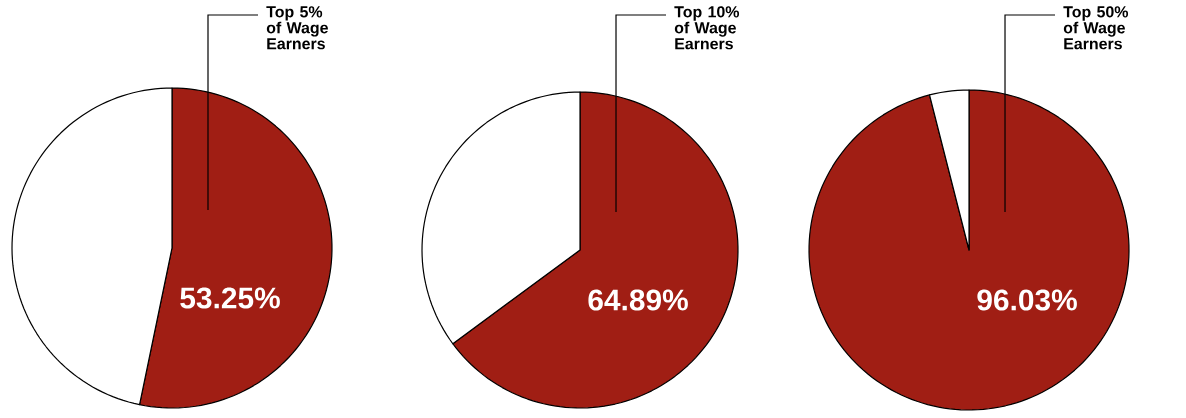  I want to click on slice-label: Top 50% of Wage Earners, so click(1096, 28).